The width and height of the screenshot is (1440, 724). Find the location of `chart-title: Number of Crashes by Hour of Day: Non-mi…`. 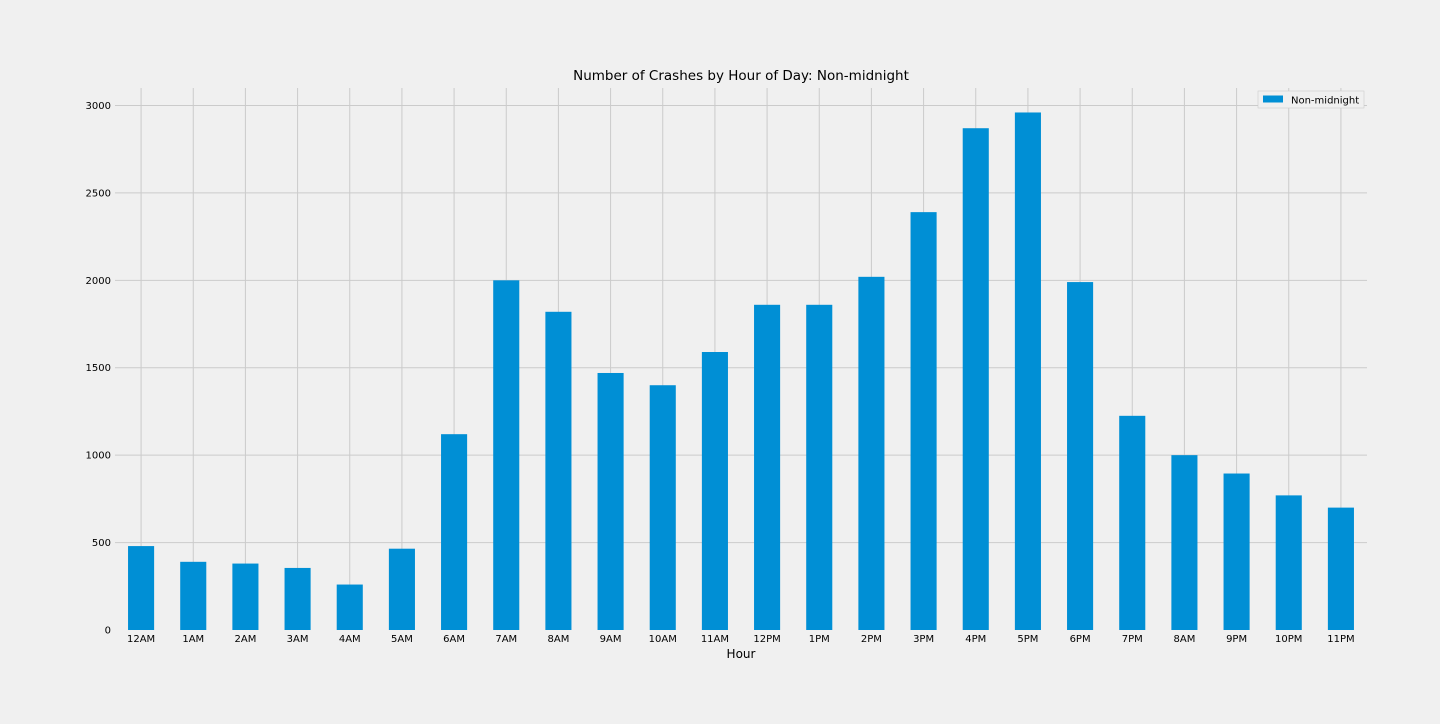

chart-title: Number of Crashes by Hour of Day: Non-mi… is located at coordinates (741, 76).